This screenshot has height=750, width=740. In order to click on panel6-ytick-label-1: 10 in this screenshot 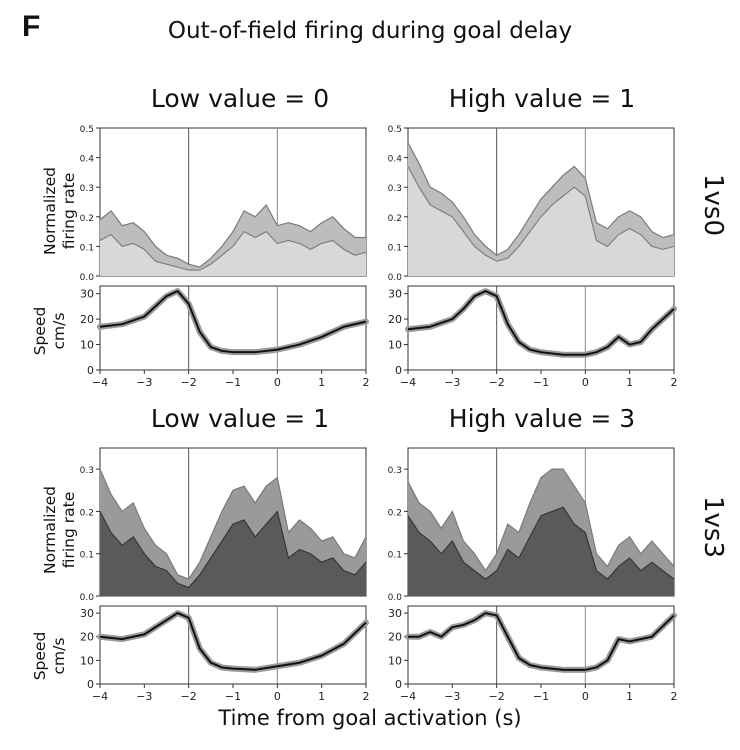, I will do `click(87, 660)`.